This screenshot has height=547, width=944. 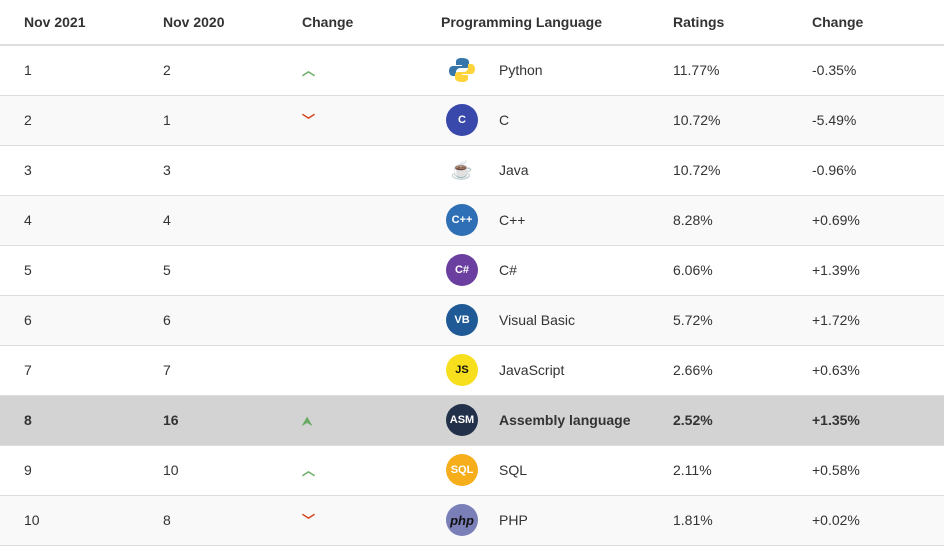 I want to click on table-row: 6 6 VB Visual Basic 5.72% +1.72%, so click(x=472, y=320).